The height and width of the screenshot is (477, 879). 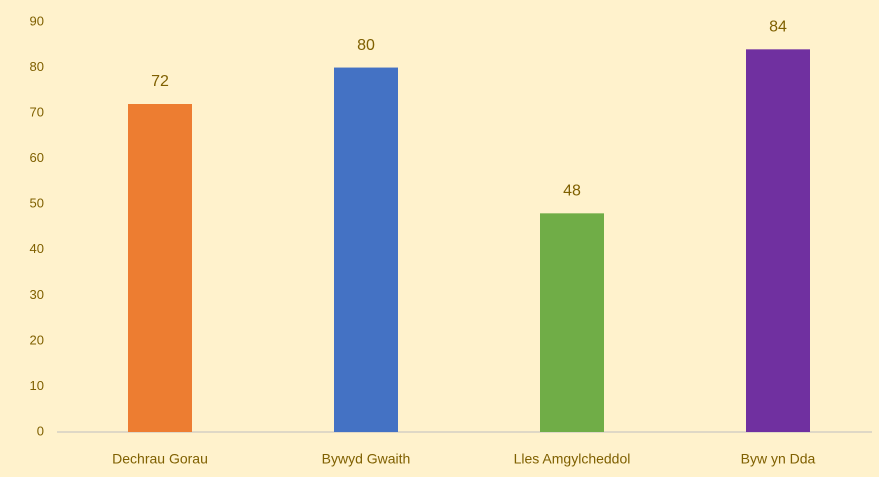 I want to click on y-tick-label: 80, so click(x=37, y=66).